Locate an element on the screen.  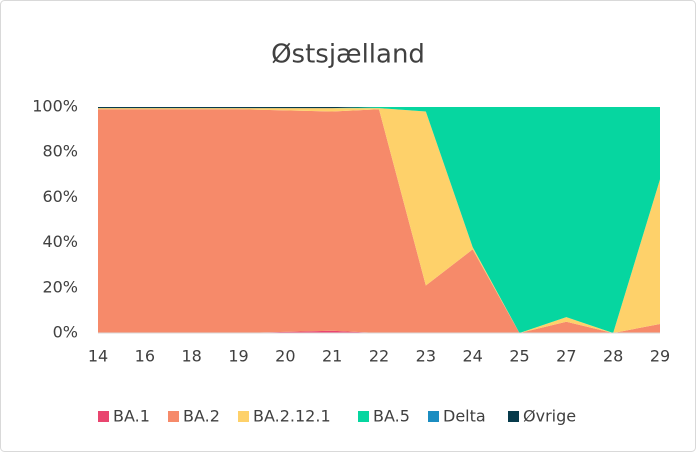
legend-label: Øvrige is located at coordinates (549, 416).